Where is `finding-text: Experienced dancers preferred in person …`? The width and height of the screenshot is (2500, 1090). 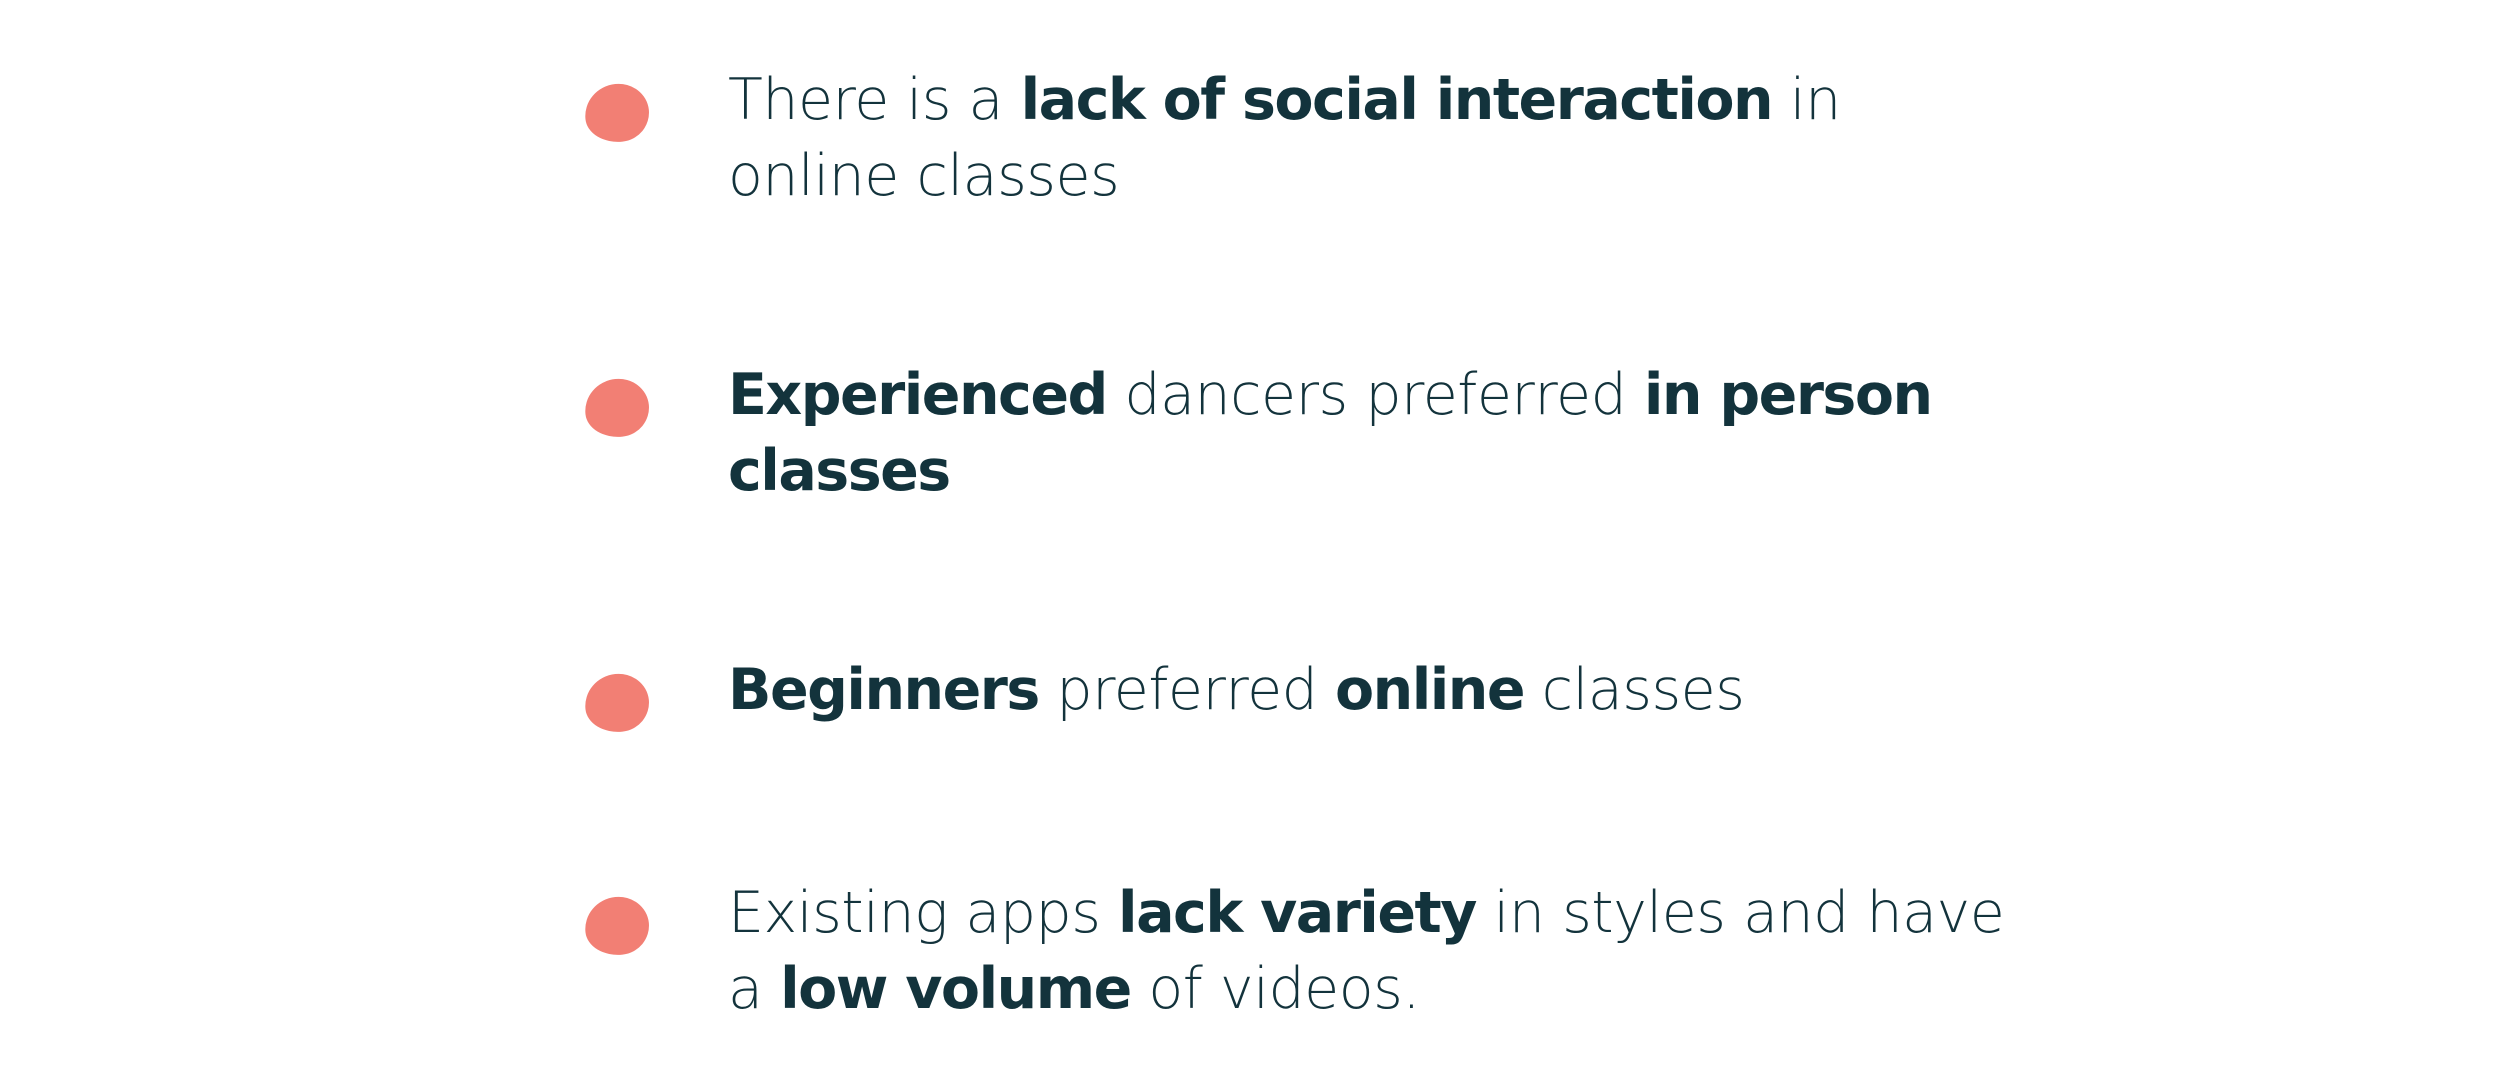 finding-text: Experienced dancers preferred in person … is located at coordinates (1378, 433).